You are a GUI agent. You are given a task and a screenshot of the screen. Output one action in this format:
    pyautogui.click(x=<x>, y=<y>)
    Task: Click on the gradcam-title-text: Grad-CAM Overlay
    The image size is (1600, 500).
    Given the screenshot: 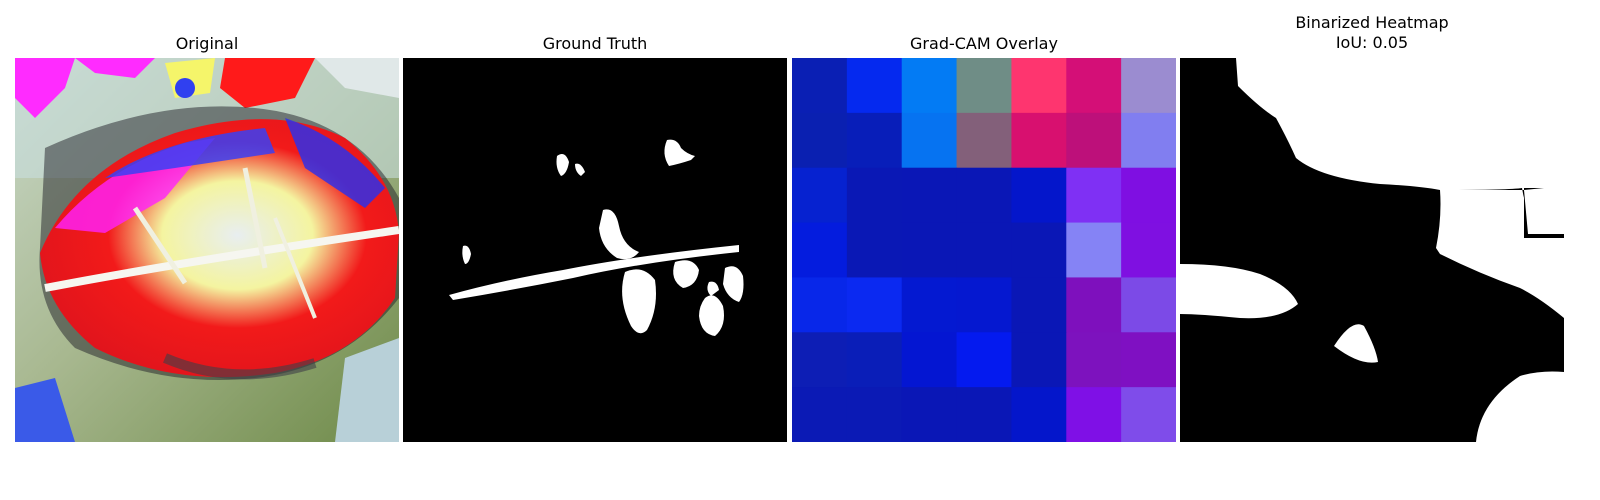 What is the action you would take?
    pyautogui.click(x=984, y=43)
    